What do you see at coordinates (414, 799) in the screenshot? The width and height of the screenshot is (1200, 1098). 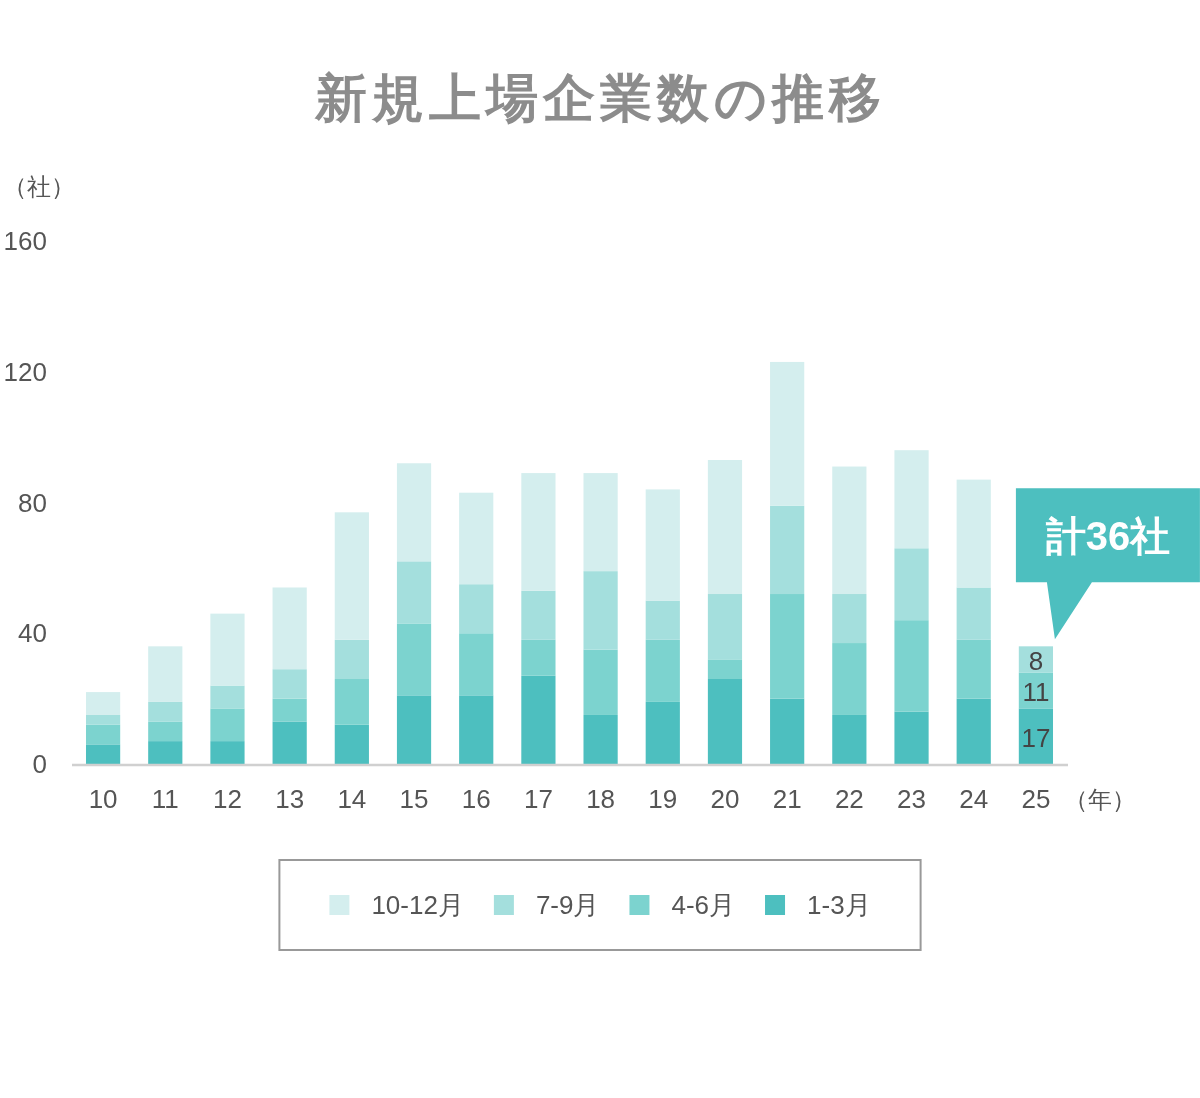 I see `x-tick-label: 15` at bounding box center [414, 799].